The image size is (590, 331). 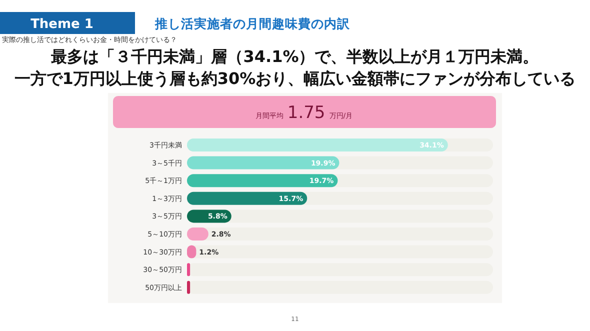 What do you see at coordinates (295, 78) in the screenshot?
I see `text: 一方で1万円以上使う層も約30%おり、幅広い金額帯にファンが分布している` at bounding box center [295, 78].